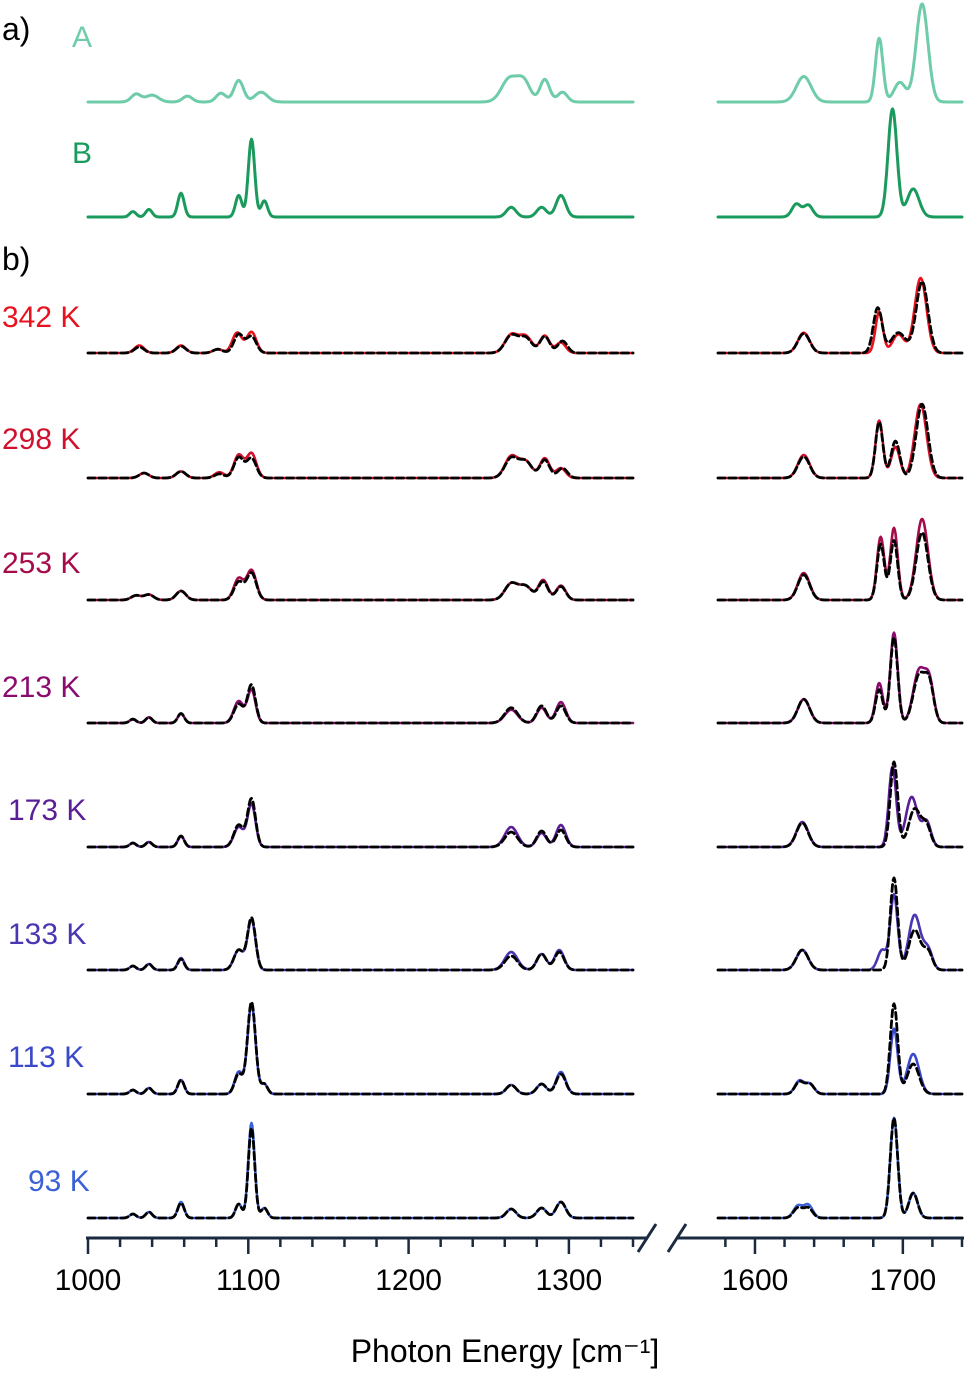 This screenshot has height=1373, width=975. What do you see at coordinates (47, 934) in the screenshot?
I see `series-label-133k: 133 K` at bounding box center [47, 934].